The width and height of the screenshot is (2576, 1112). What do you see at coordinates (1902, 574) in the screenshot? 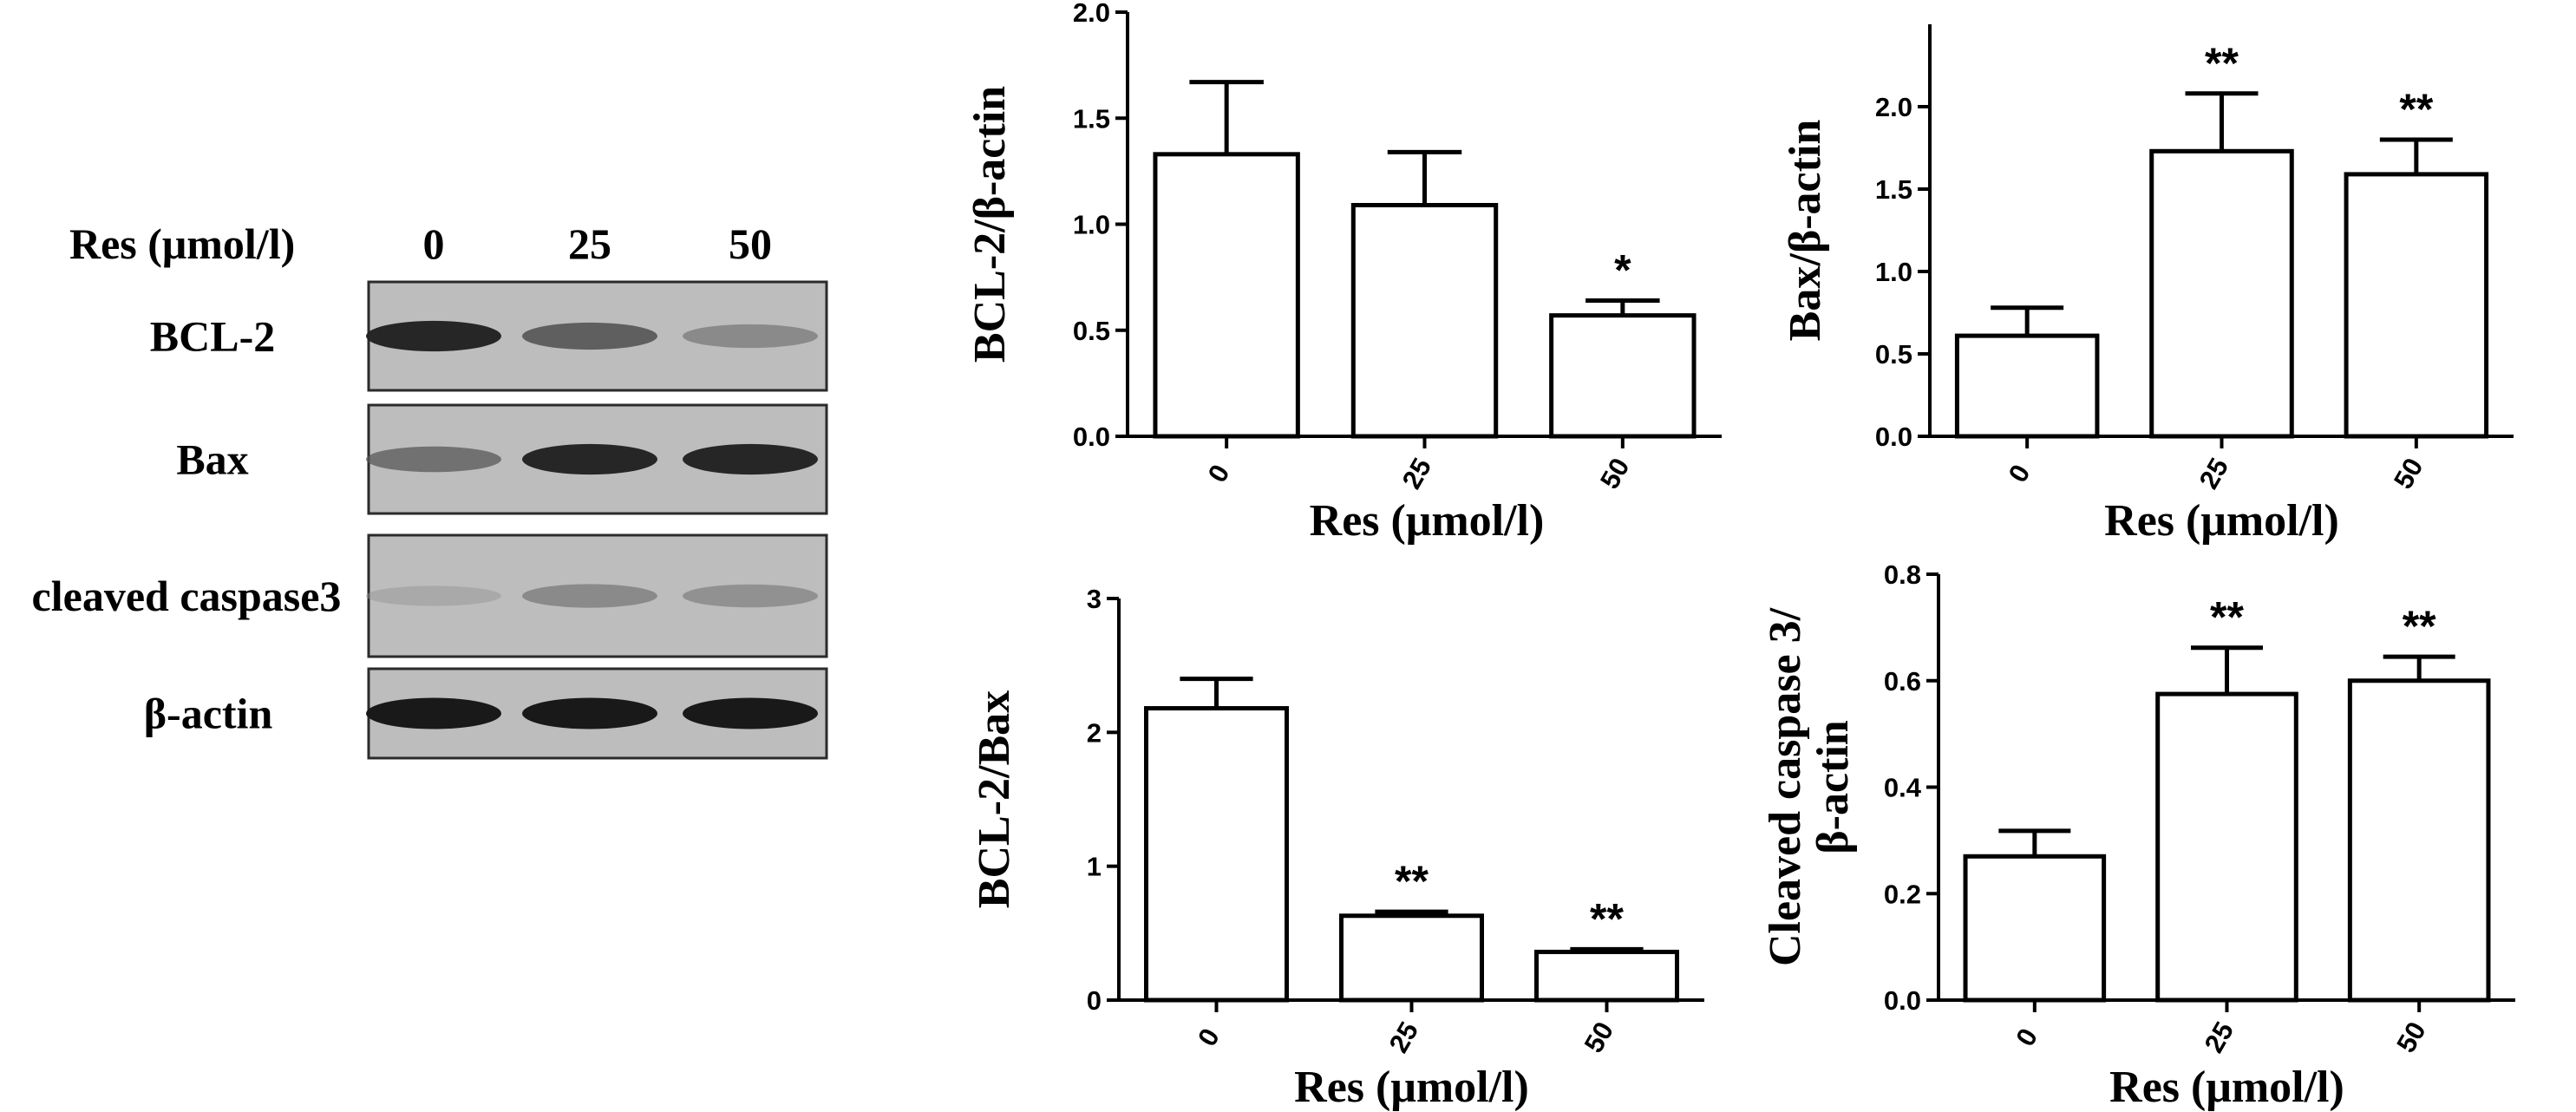
I see `y-tick-label: 0.8` at bounding box center [1902, 574].